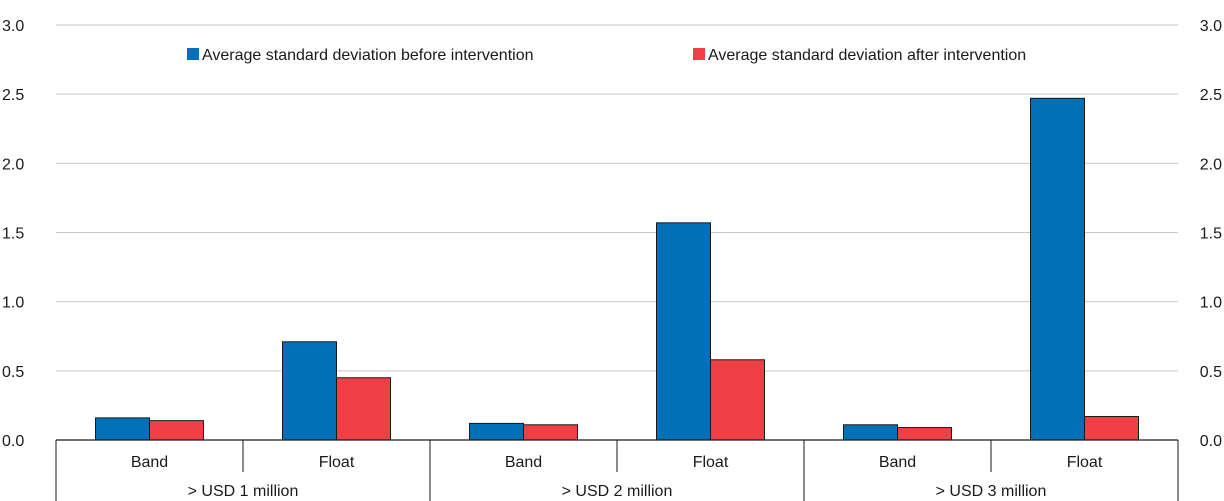  What do you see at coordinates (1211, 441) in the screenshot?
I see `y-tick-label-right: 0.0` at bounding box center [1211, 441].